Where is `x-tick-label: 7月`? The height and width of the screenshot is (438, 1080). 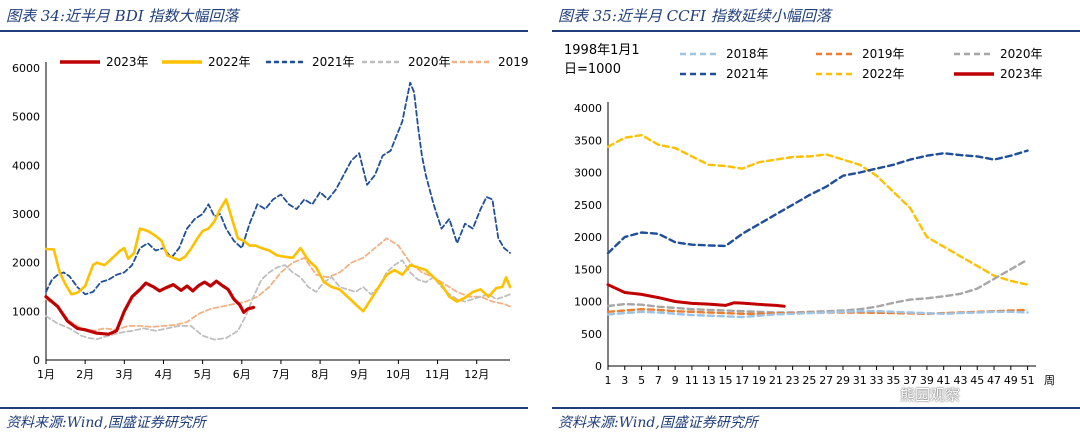
x-tick-label: 7月 is located at coordinates (281, 374).